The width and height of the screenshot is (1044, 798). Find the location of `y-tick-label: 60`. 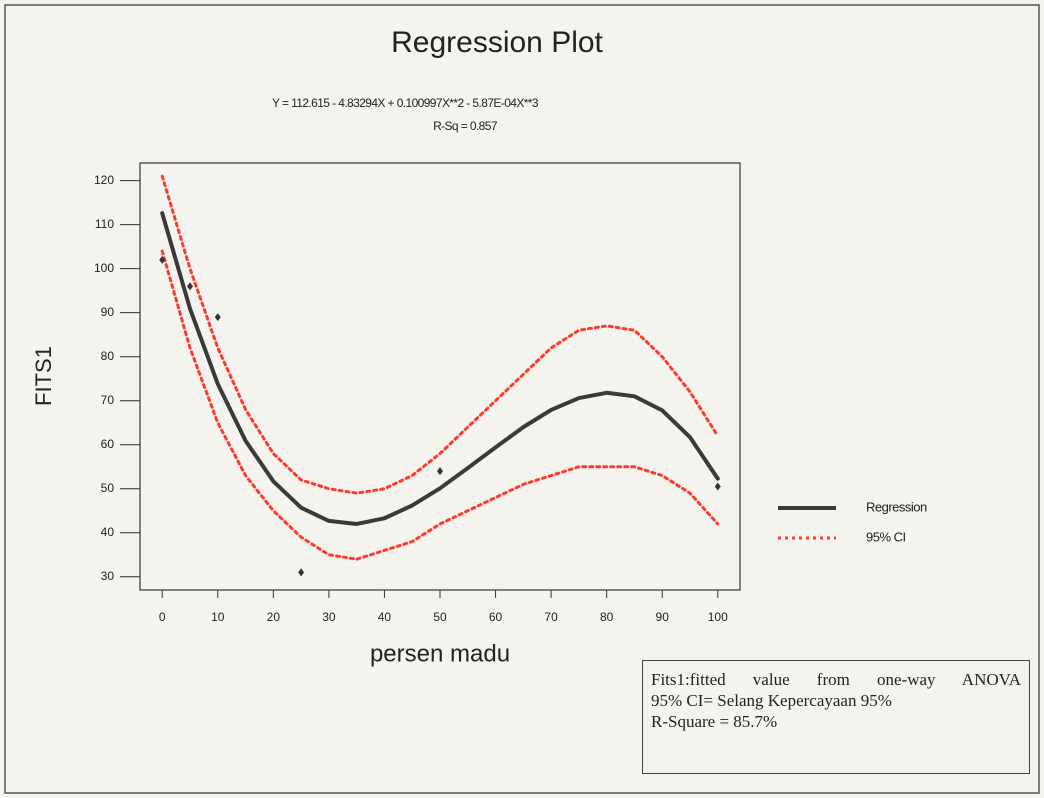

y-tick-label: 60 is located at coordinates (108, 444).